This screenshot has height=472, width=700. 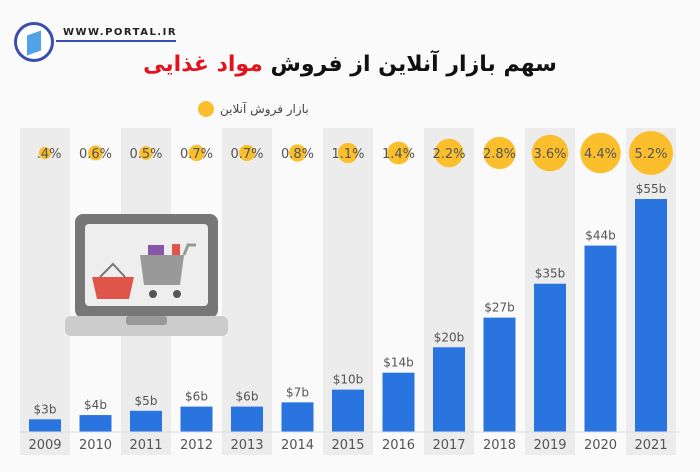 What do you see at coordinates (44, 445) in the screenshot?
I see `x-tick-label: 2009` at bounding box center [44, 445].